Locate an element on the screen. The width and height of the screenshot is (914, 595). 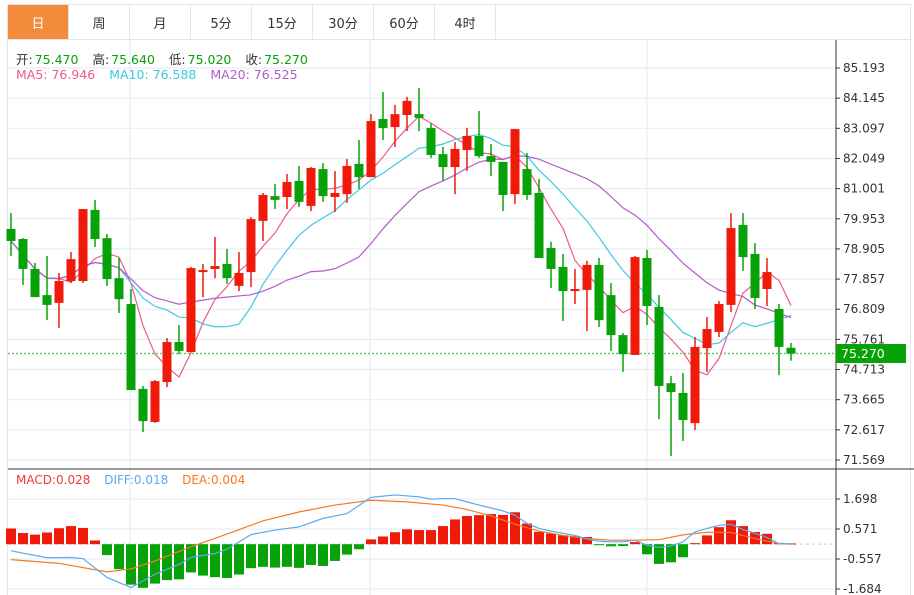
dea-line is located at coordinates (401, 536).